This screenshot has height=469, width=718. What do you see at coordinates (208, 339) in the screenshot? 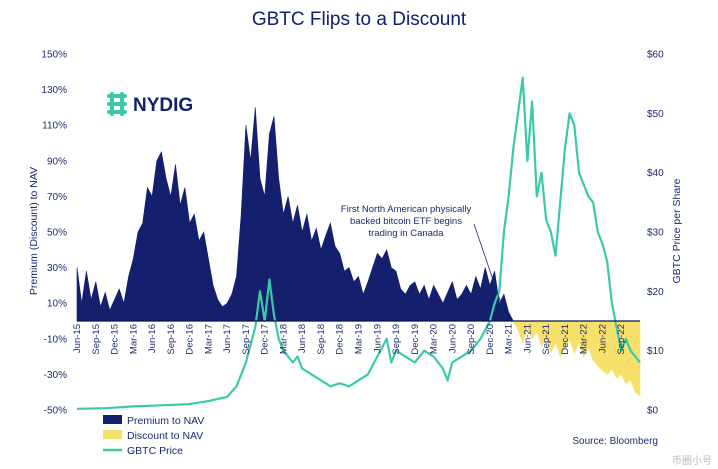
I see `x-tick-label: Mar-17` at bounding box center [208, 339].